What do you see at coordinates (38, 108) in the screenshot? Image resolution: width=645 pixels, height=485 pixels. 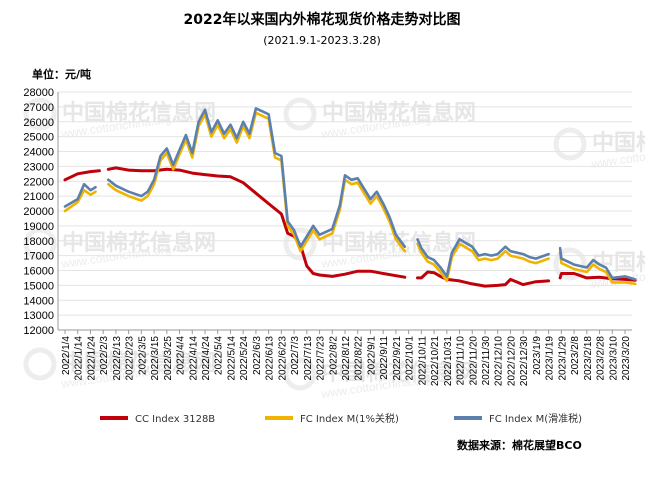 I see `y-tick-label: 27000` at bounding box center [38, 108].